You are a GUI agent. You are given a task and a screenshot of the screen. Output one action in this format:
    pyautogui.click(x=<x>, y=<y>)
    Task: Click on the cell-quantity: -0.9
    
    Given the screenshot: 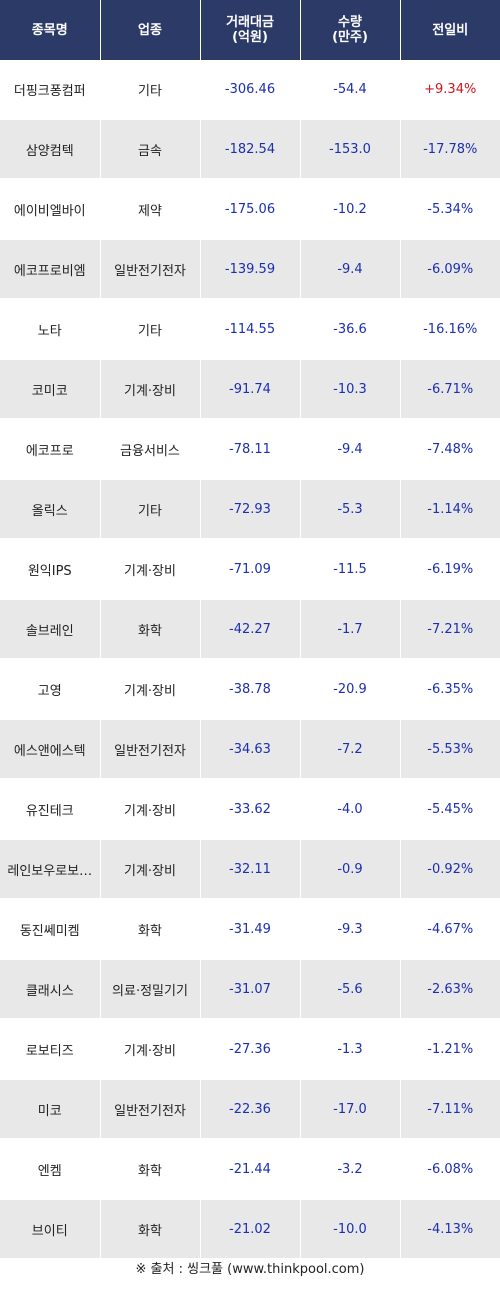 What is the action you would take?
    pyautogui.click(x=350, y=869)
    